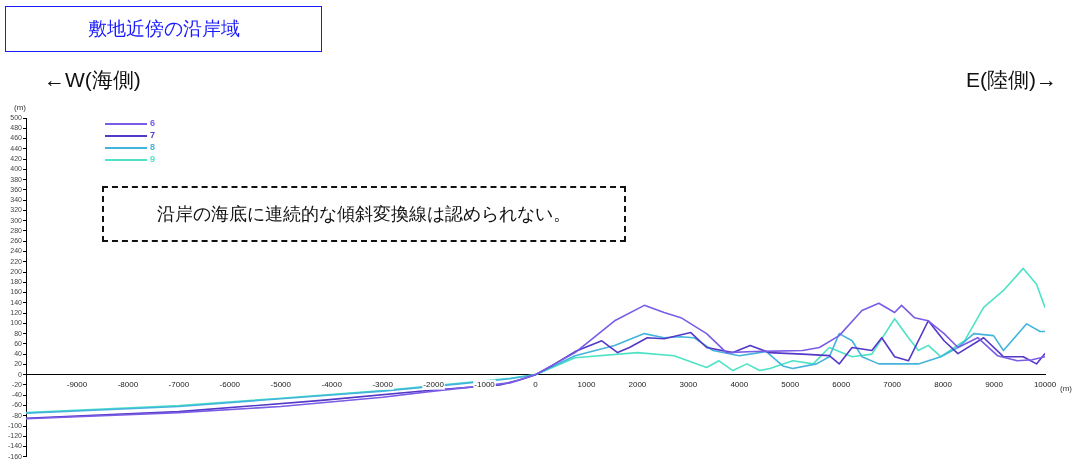 The width and height of the screenshot is (1075, 462). I want to click on x-tick-label: 8000, so click(943, 384).